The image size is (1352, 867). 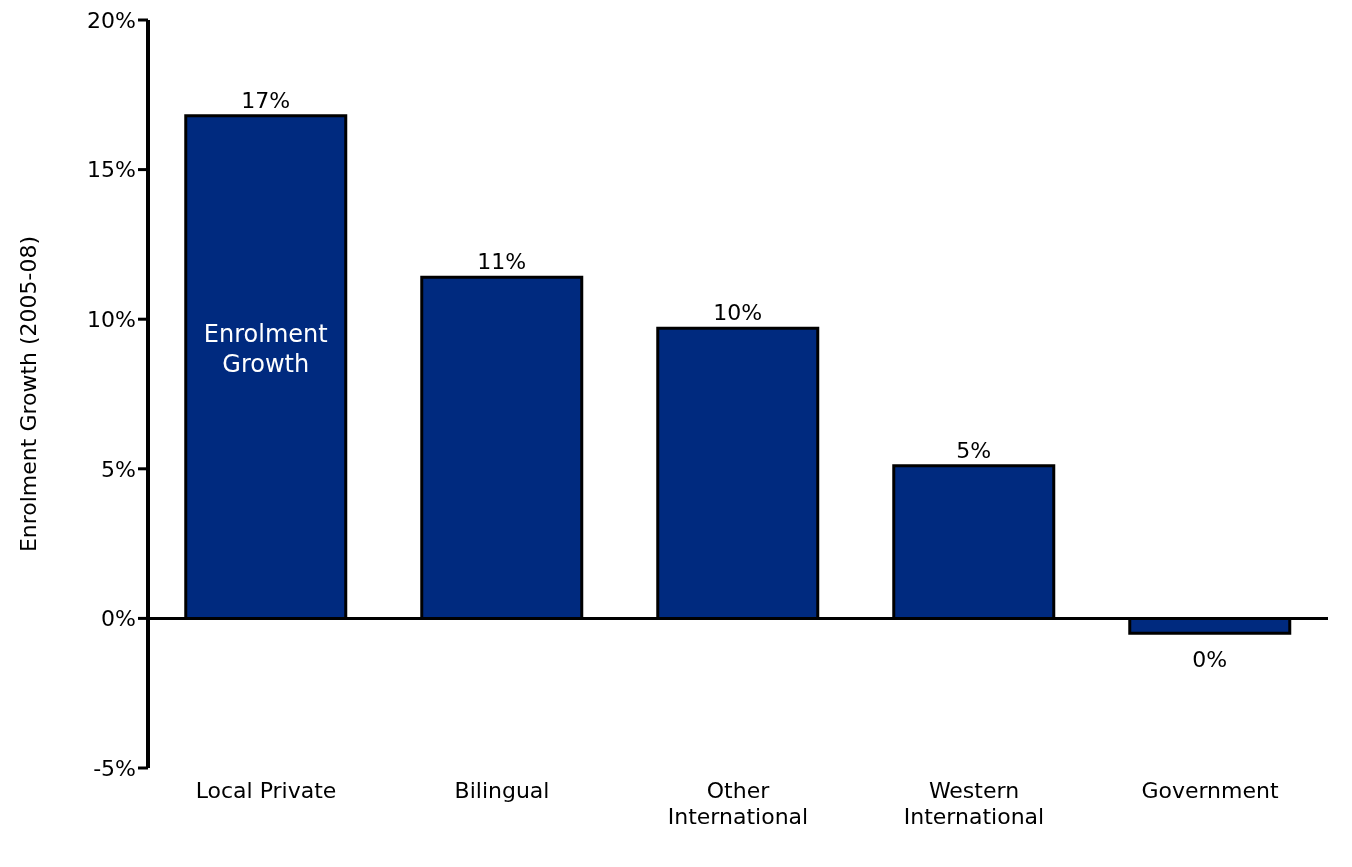 I want to click on data-label: 0%, so click(x=1210, y=660).